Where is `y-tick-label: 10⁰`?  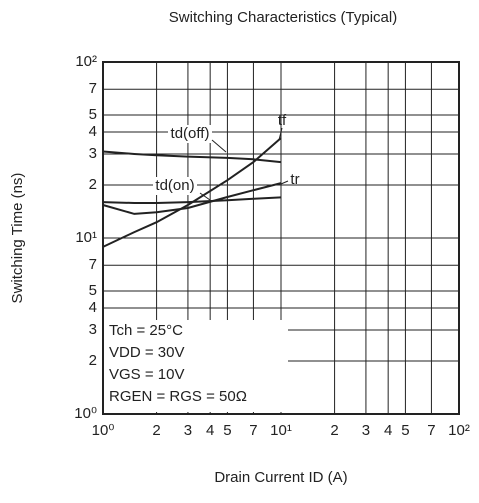 y-tick-label: 10⁰ is located at coordinates (85, 413).